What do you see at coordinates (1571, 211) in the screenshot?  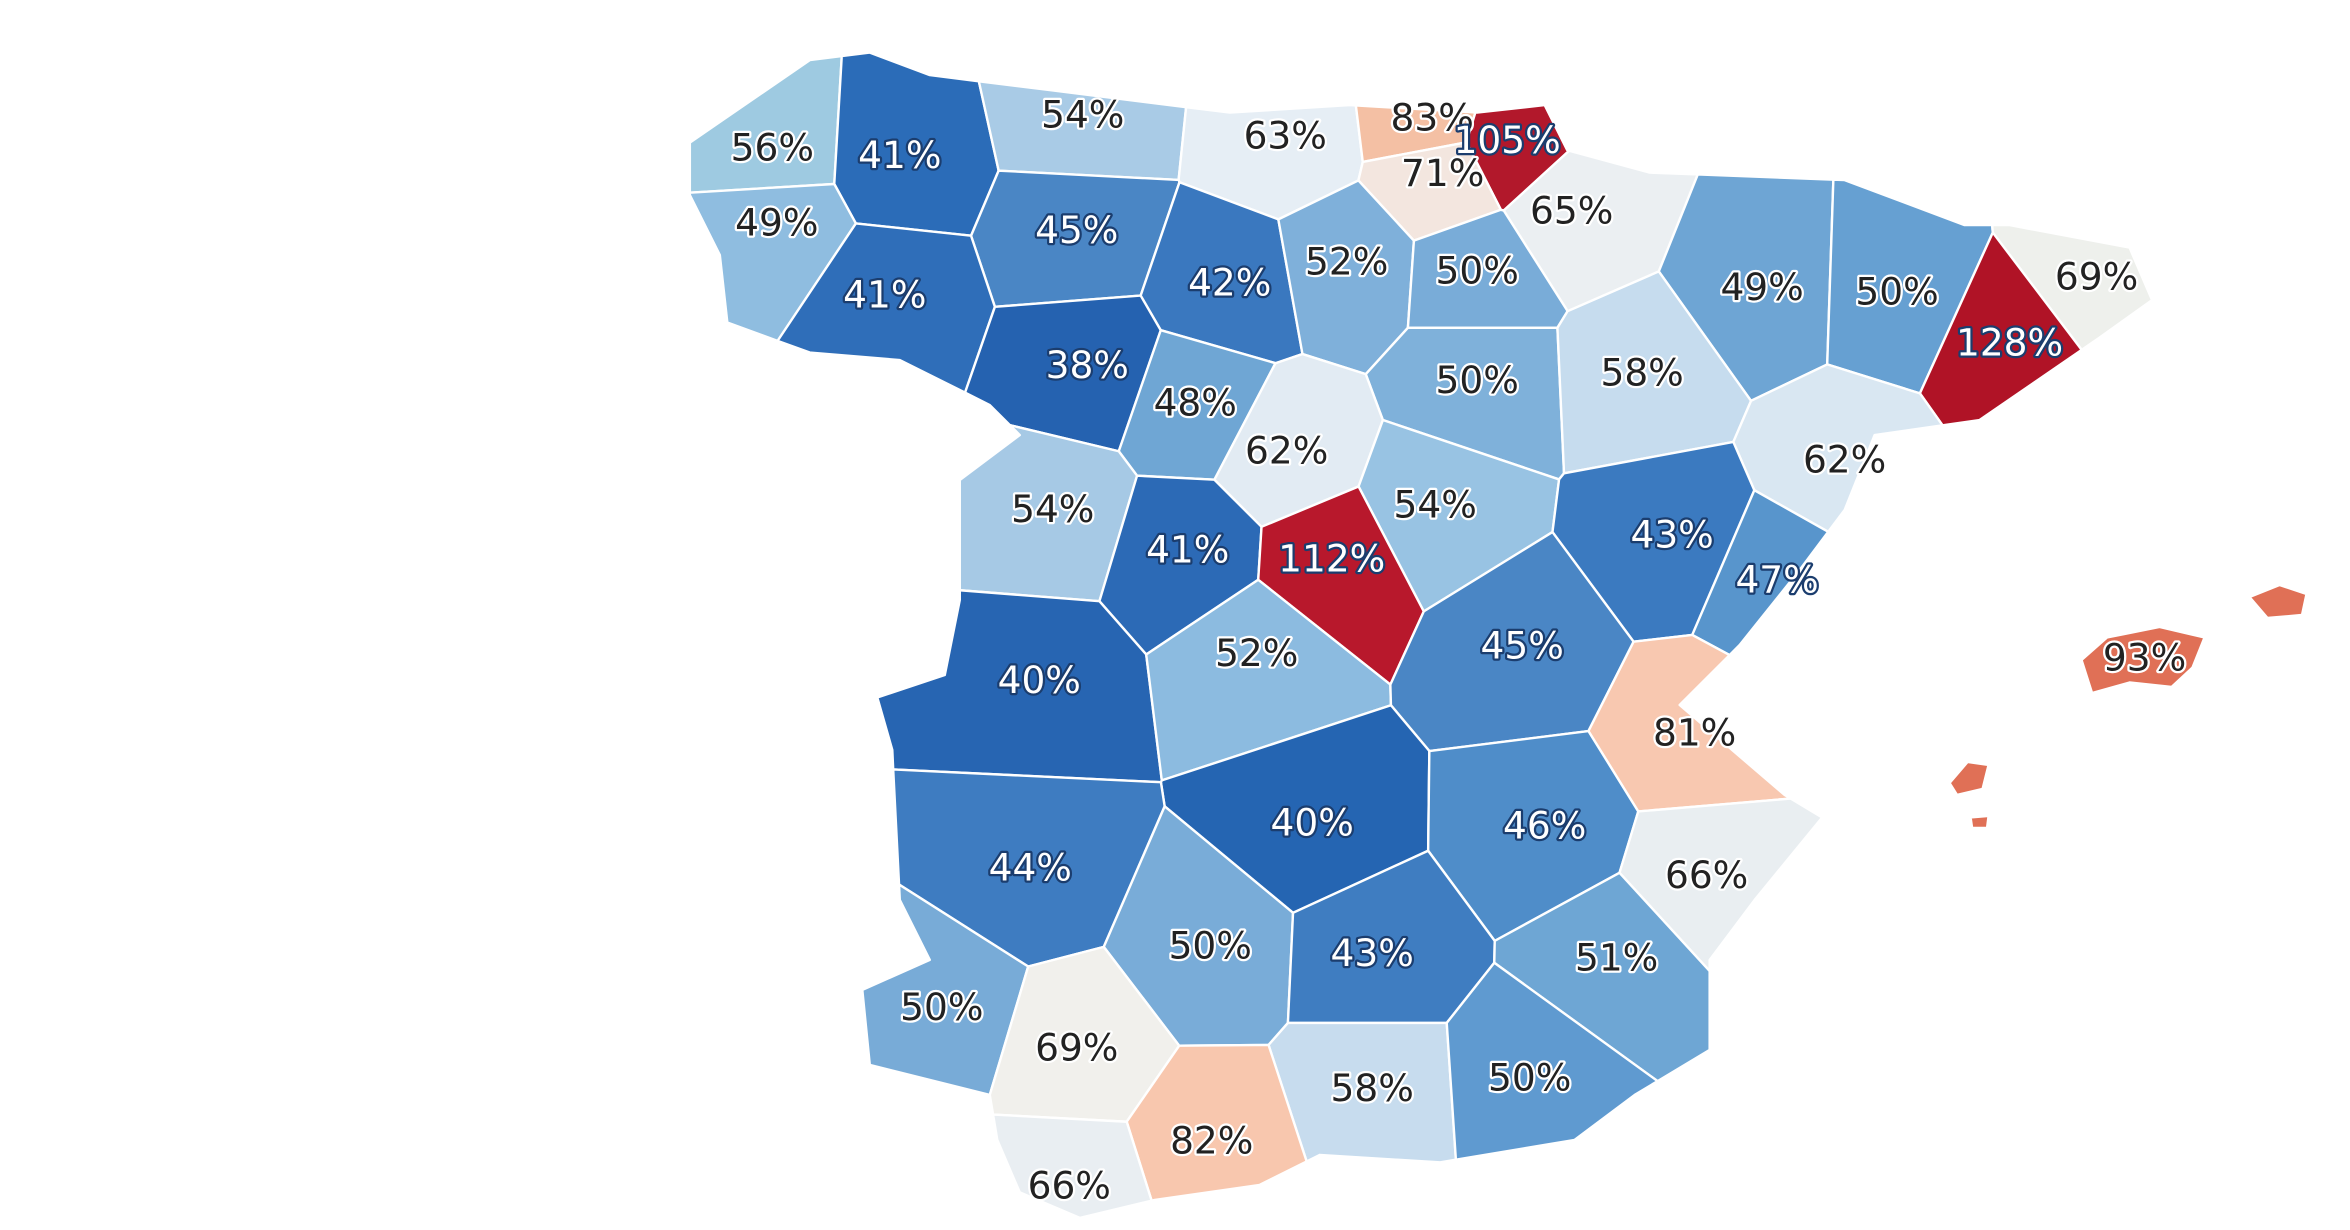 I see `value-label: 65%` at bounding box center [1571, 211].